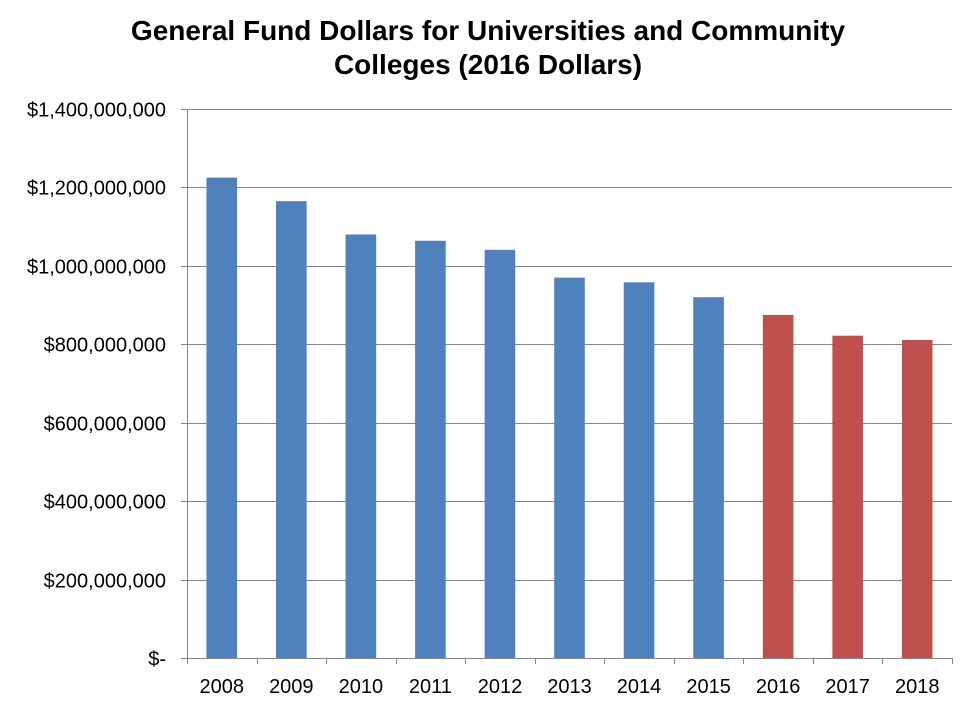  I want to click on x-tick-label: 2018, so click(917, 687).